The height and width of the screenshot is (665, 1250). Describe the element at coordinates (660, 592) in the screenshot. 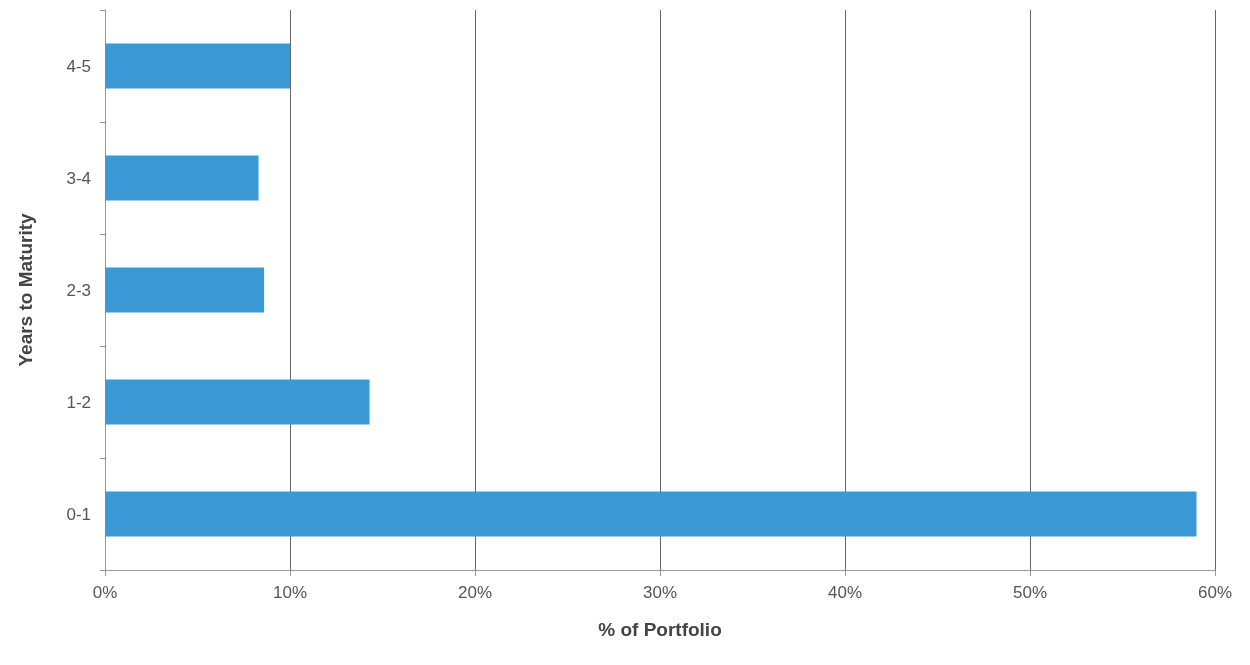

I see `x-tick-label: 30%` at that location.